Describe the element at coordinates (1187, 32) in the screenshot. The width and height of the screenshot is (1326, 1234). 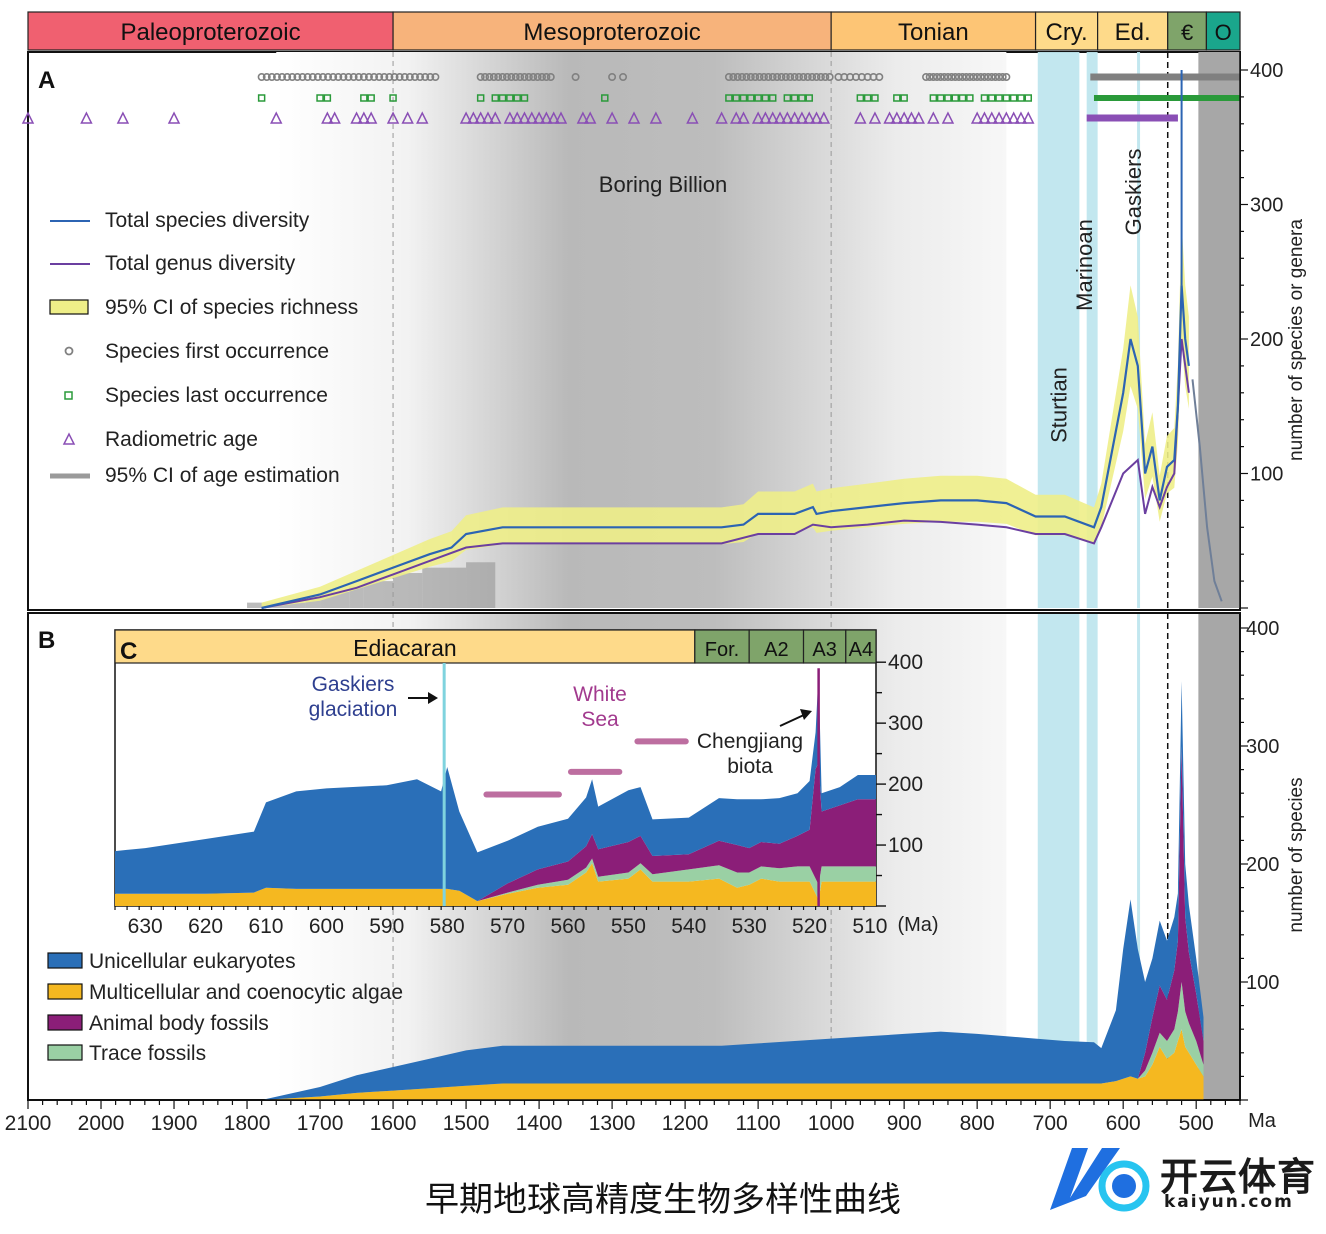
I see `period-label: €` at that location.